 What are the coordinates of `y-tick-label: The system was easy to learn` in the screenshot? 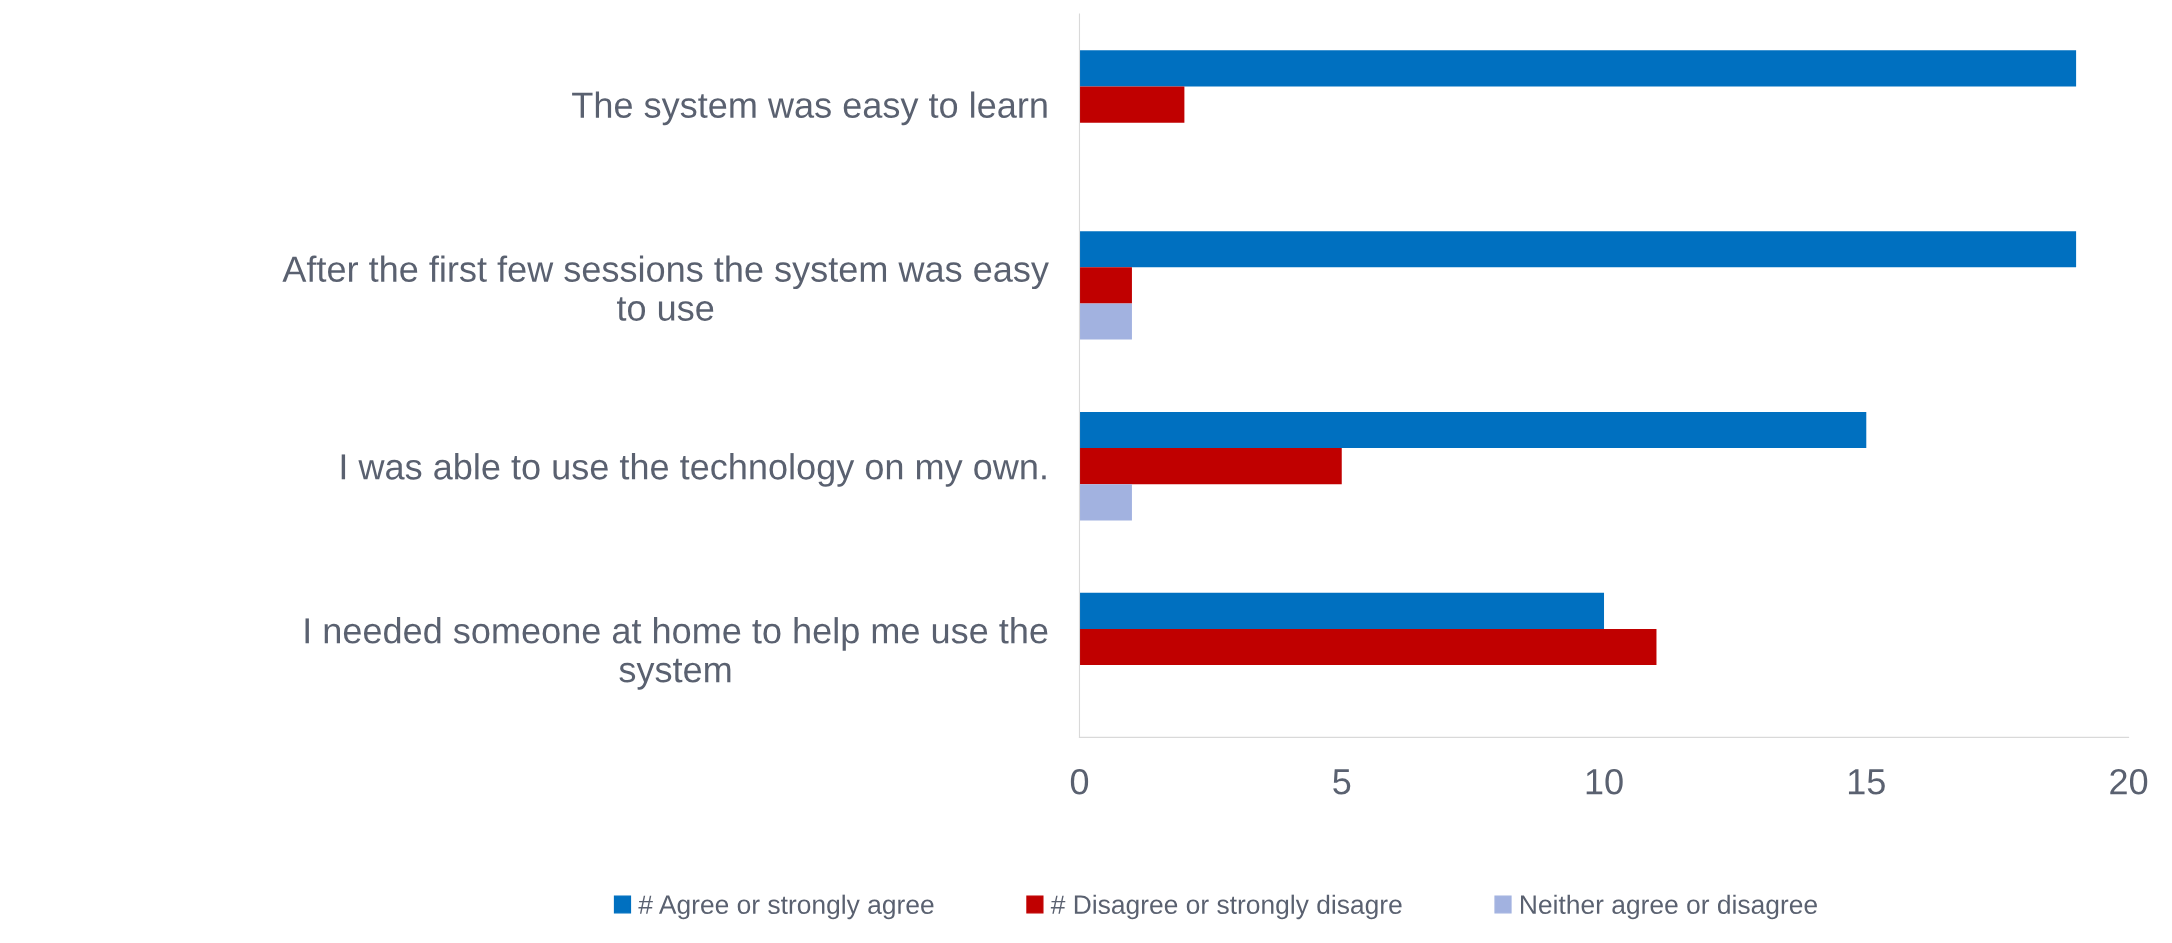 It's located at (809, 108).